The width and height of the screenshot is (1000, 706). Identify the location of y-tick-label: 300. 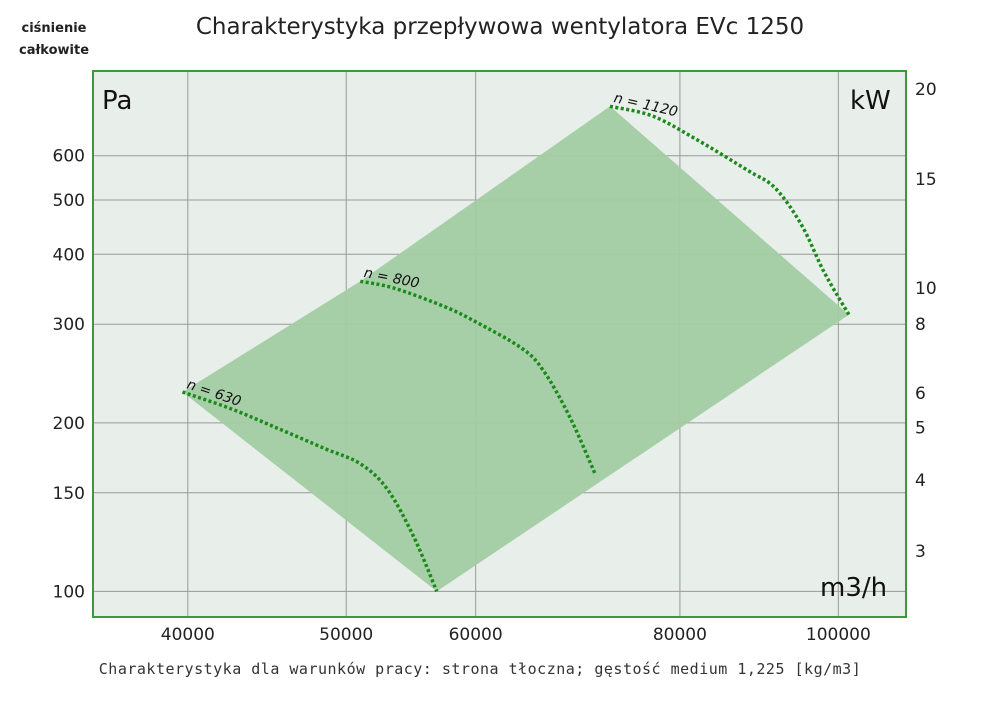
(69, 325).